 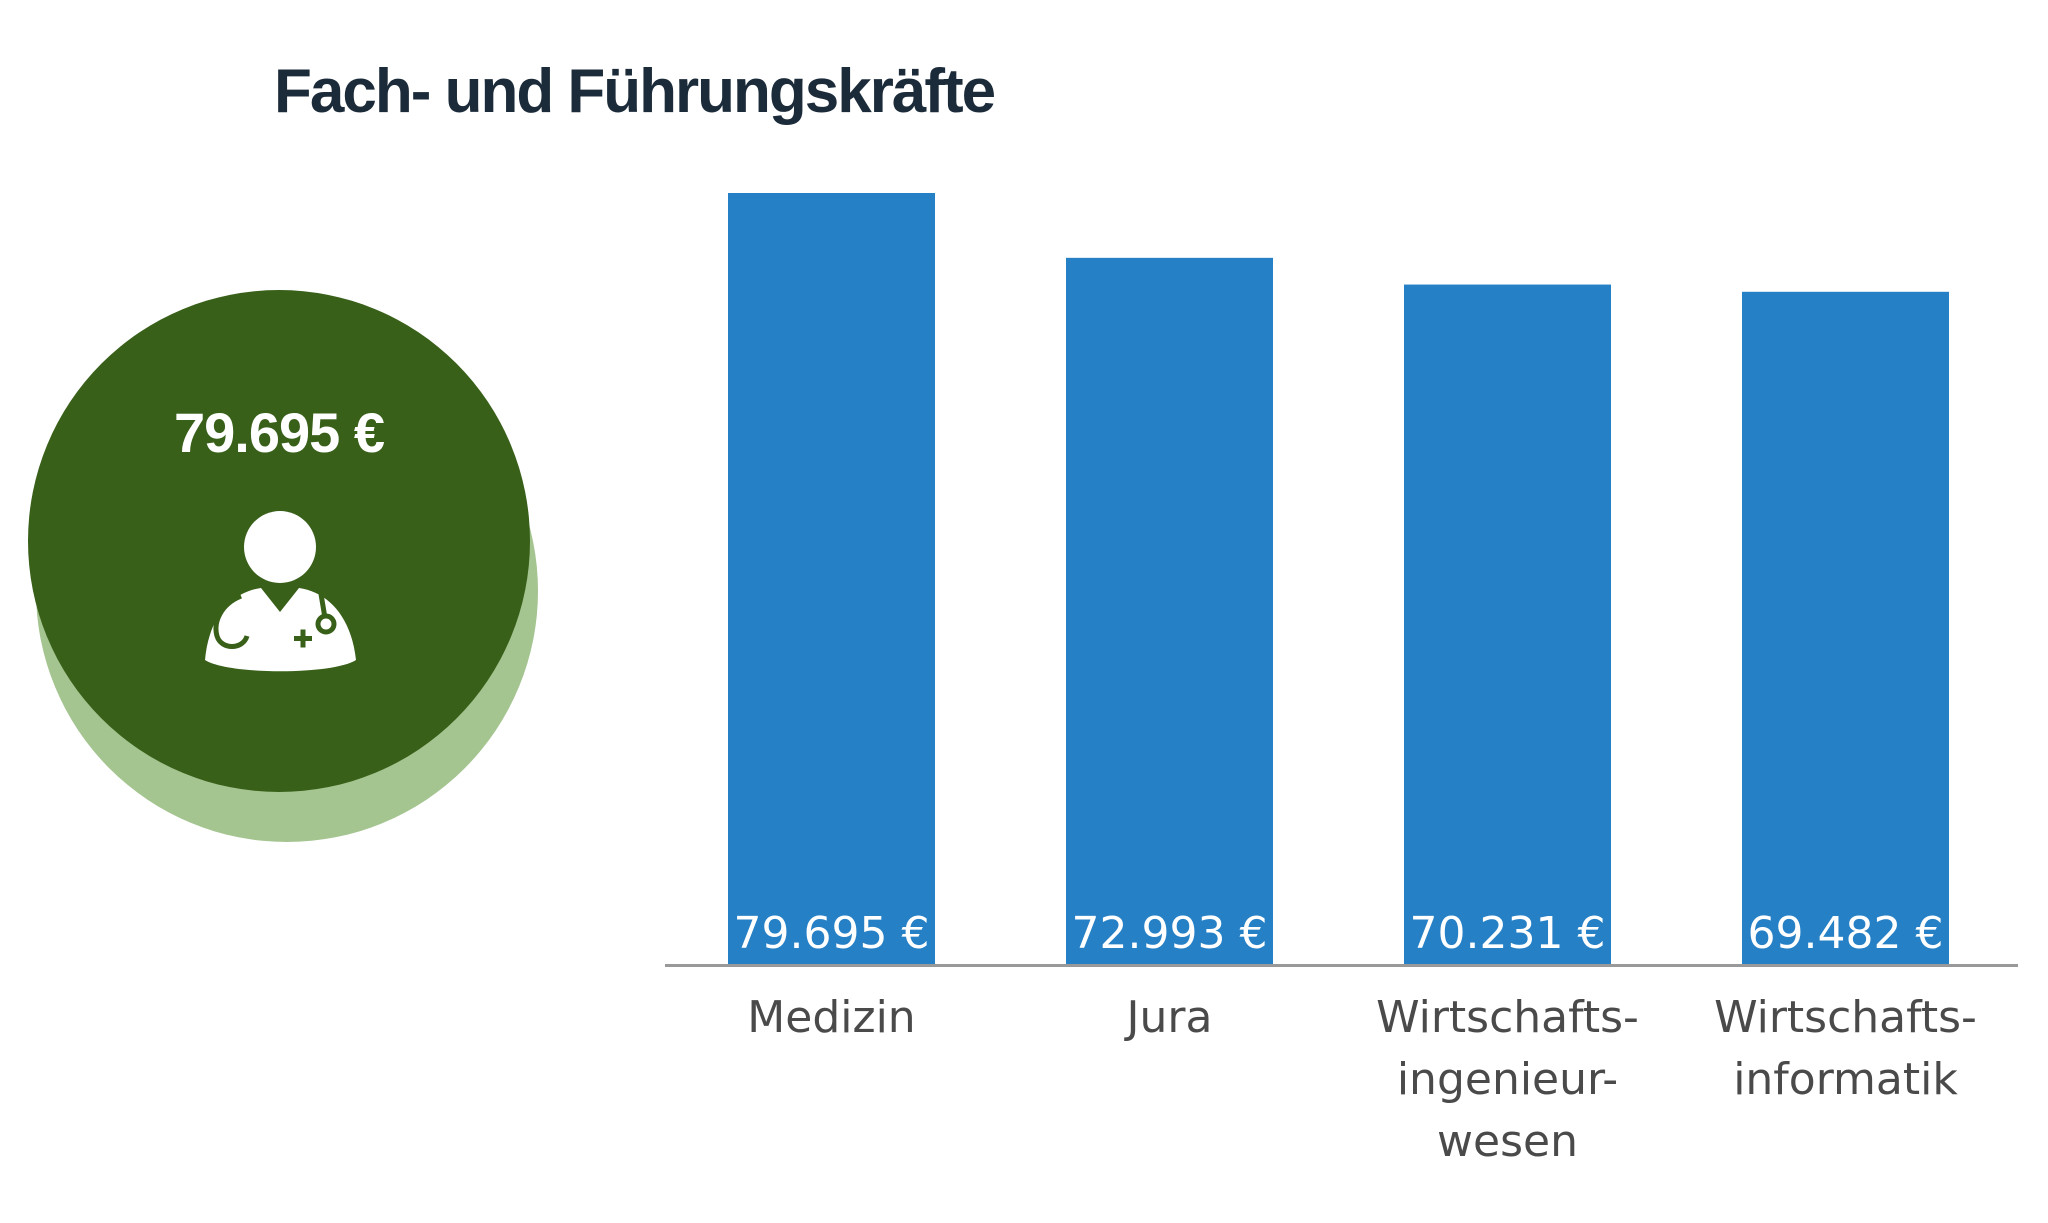 I want to click on badge-value: 79.695 €, so click(x=279, y=432).